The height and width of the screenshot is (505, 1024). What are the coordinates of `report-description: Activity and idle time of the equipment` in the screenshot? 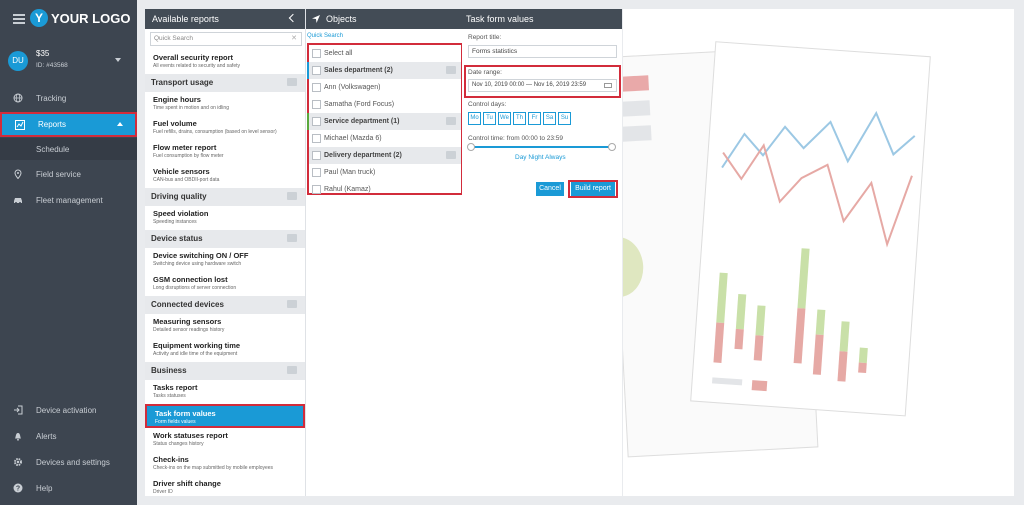 It's located at (195, 354).